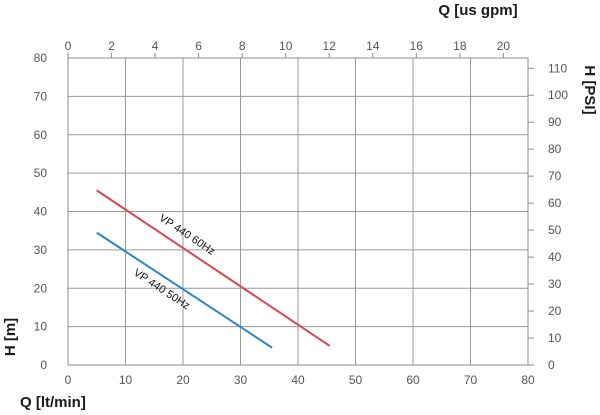 The height and width of the screenshot is (415, 600). I want to click on y-right-tick-label: 100, so click(558, 95).